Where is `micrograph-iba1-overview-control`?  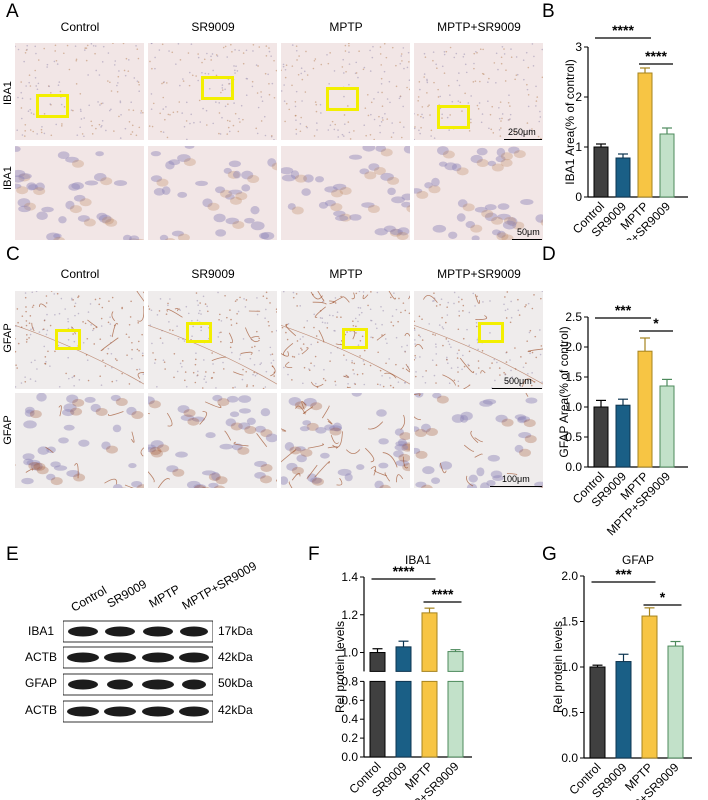 micrograph-iba1-overview-control is located at coordinates (79, 91).